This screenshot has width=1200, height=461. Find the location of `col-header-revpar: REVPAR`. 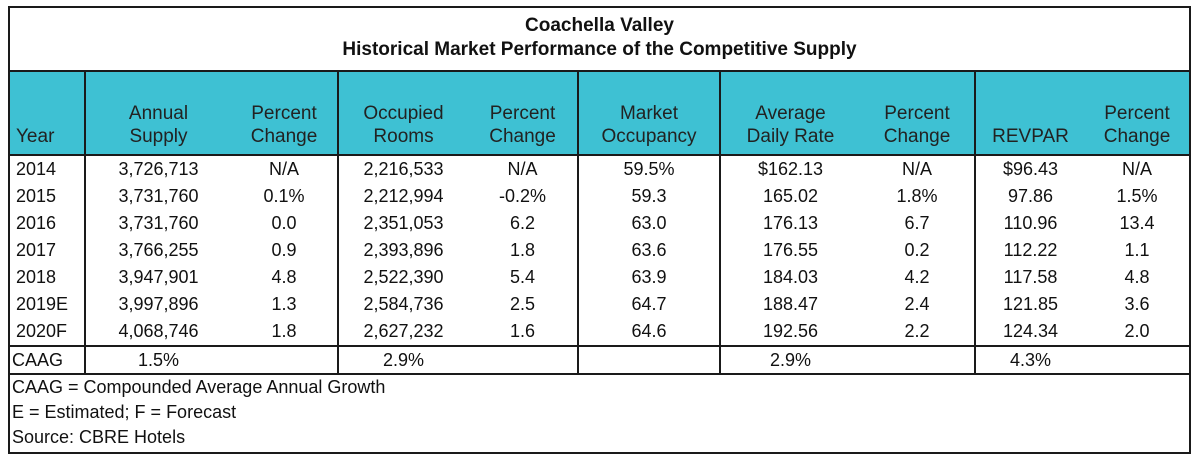

col-header-revpar: REVPAR is located at coordinates (1030, 113).